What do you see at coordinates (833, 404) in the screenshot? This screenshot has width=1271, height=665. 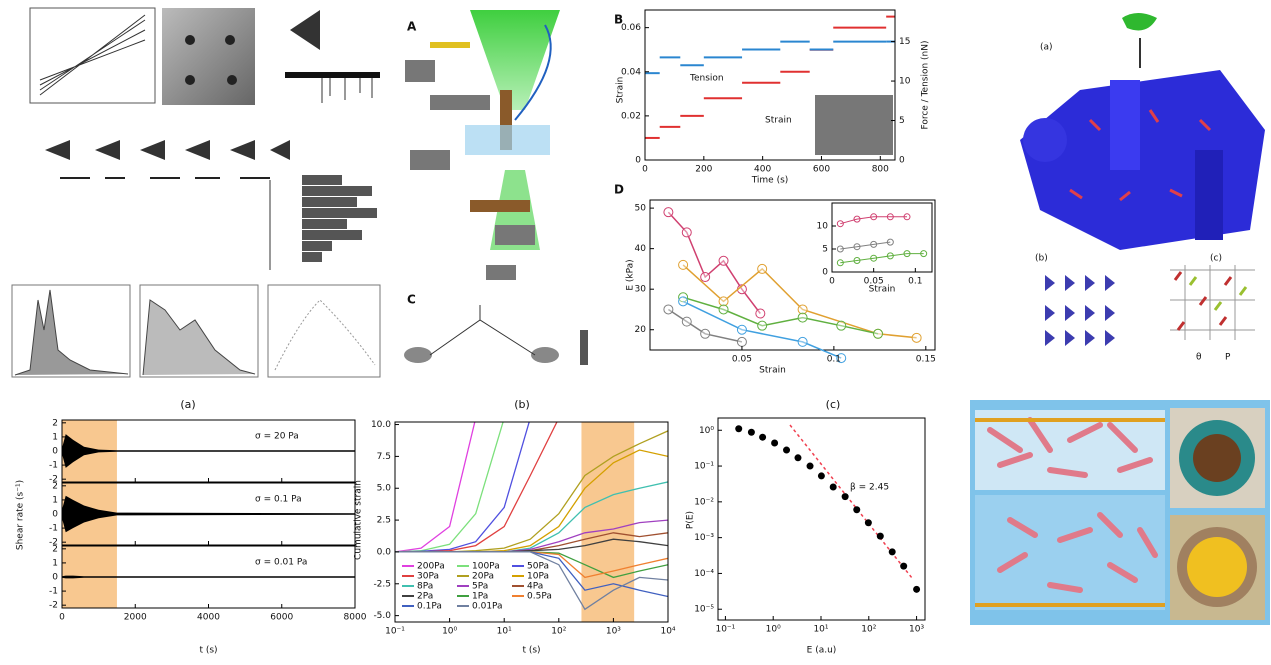 I see `panel-label: (c)` at bounding box center [833, 404].